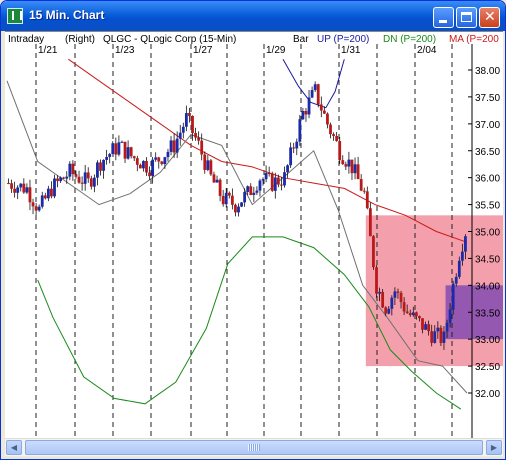 Image resolution: width=506 pixels, height=460 pixels. Describe the element at coordinates (253, 16) in the screenshot. I see `title-bar: 15 Min. Chart ✕` at that location.